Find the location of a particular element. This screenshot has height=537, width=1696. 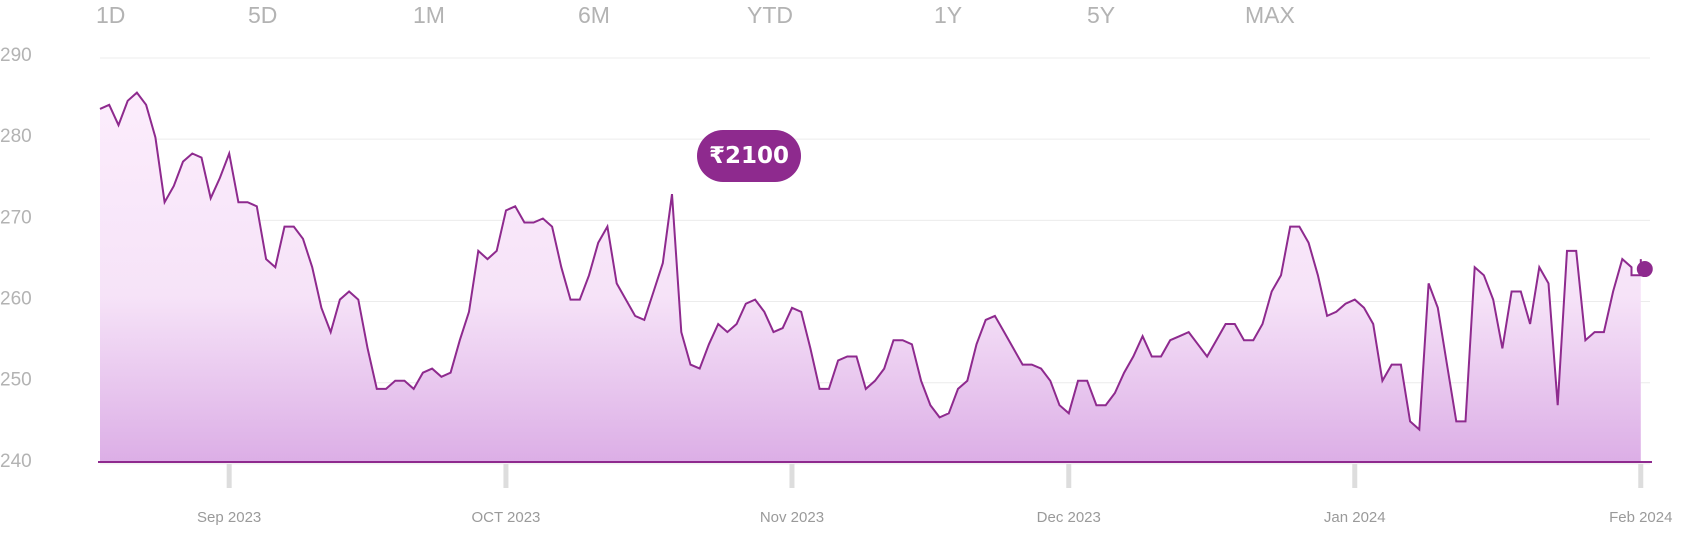

y-tick-label: 280 is located at coordinates (16, 136).